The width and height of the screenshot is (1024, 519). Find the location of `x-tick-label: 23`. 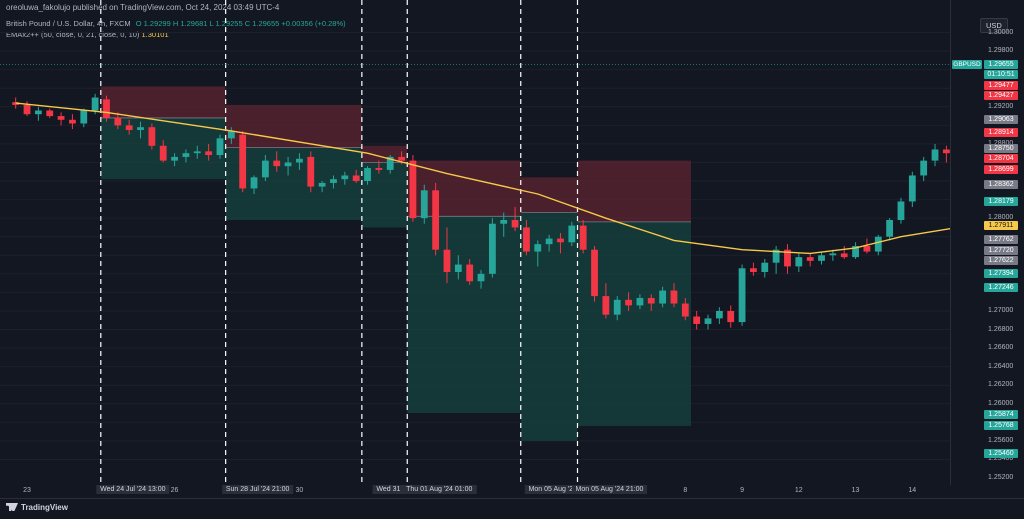

x-tick-label: 23 is located at coordinates (27, 490).